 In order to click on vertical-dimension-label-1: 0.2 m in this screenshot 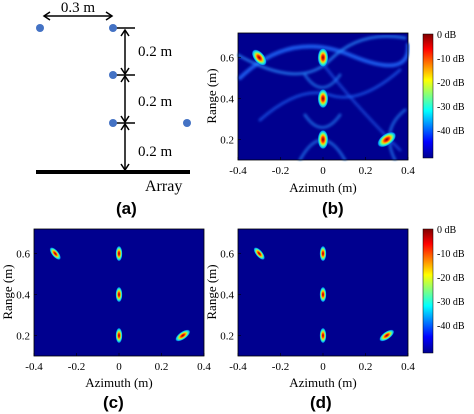, I will do `click(155, 52)`.